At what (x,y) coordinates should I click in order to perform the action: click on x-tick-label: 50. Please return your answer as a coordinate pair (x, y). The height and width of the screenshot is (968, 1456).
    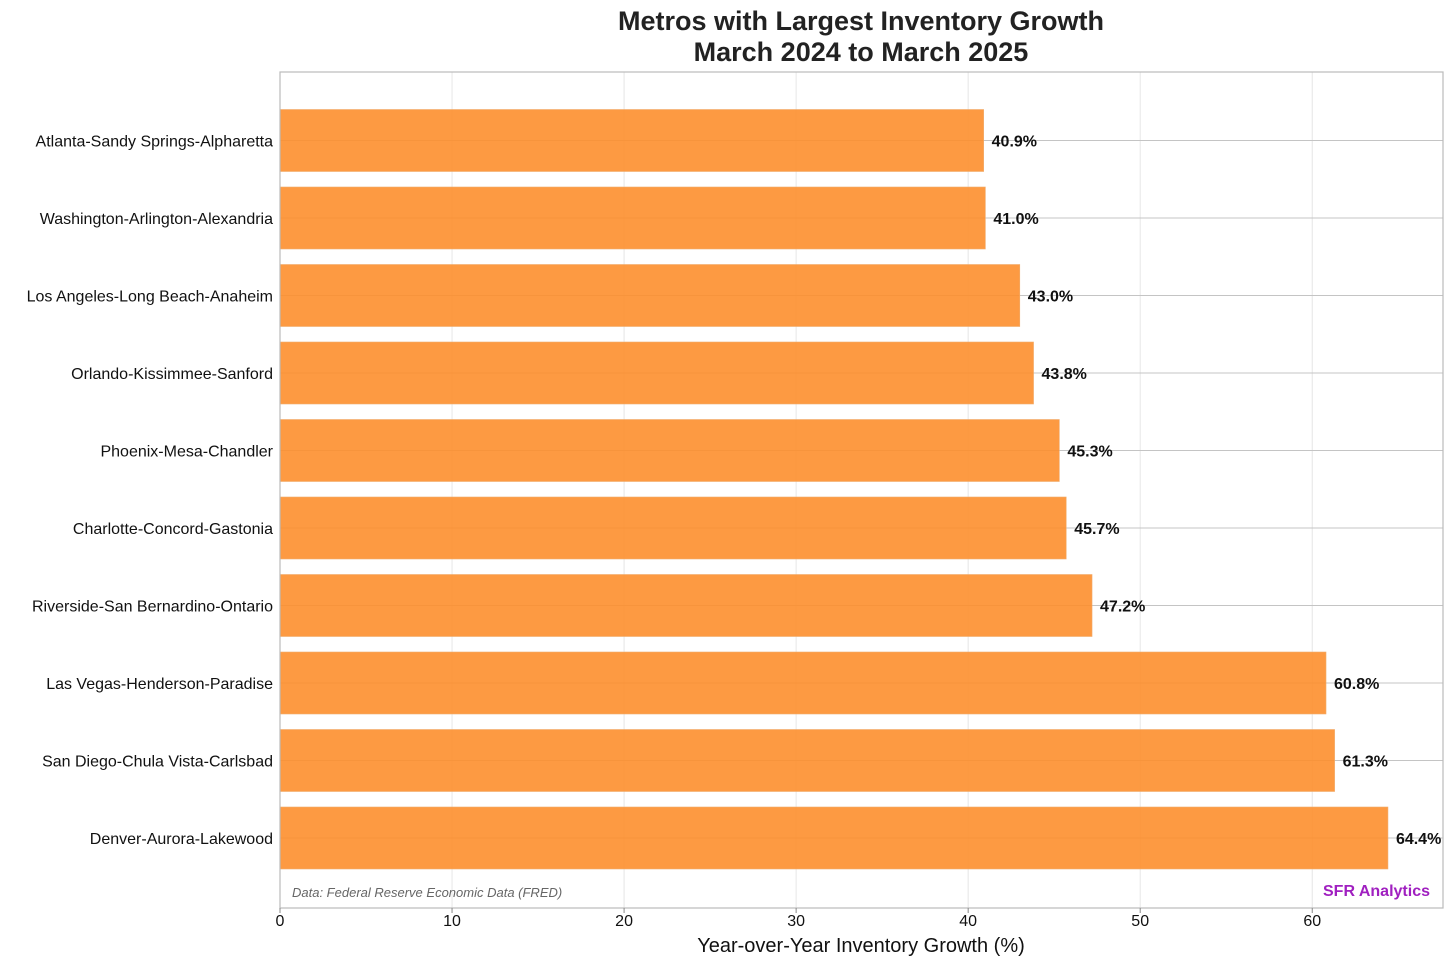
    Looking at the image, I should click on (1140, 921).